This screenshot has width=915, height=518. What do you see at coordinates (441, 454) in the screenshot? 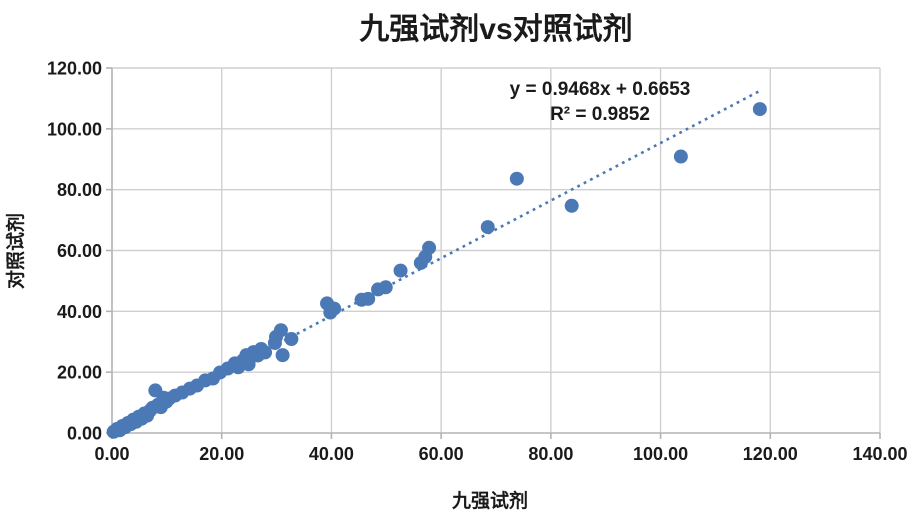
I see `x-tick-label: 60.00` at bounding box center [441, 454].